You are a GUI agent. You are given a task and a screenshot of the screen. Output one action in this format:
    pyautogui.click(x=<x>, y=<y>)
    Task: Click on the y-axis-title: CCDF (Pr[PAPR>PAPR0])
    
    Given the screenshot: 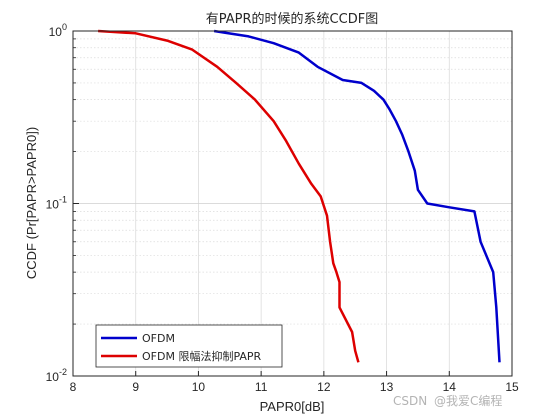 What is the action you would take?
    pyautogui.click(x=31, y=203)
    